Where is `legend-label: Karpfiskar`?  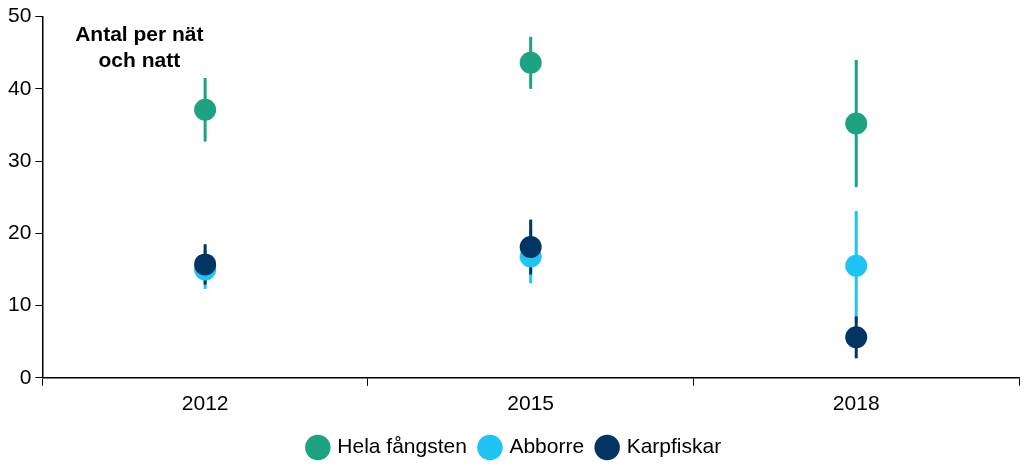
legend-label: Karpfiskar is located at coordinates (674, 446).